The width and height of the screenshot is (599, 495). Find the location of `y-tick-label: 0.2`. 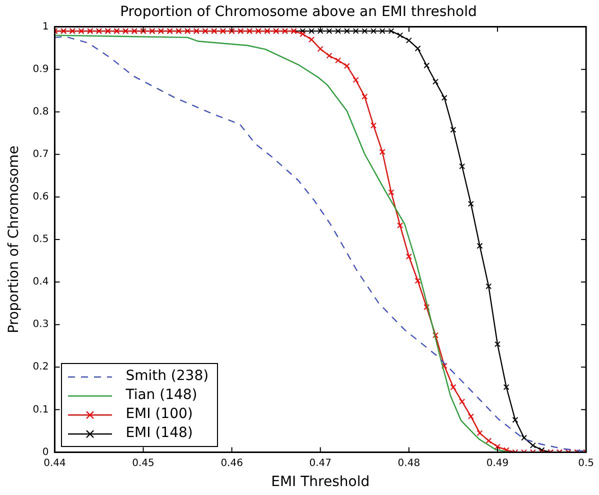

y-tick-label: 0.2 is located at coordinates (40, 367).